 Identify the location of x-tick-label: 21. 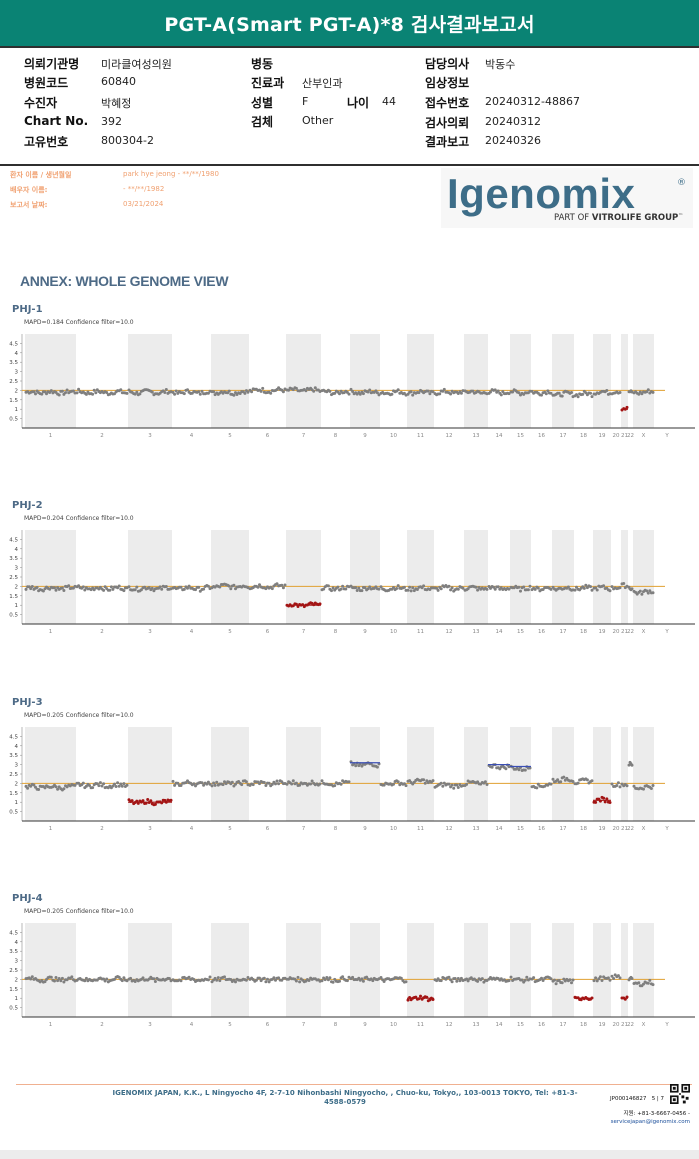
(624, 436).